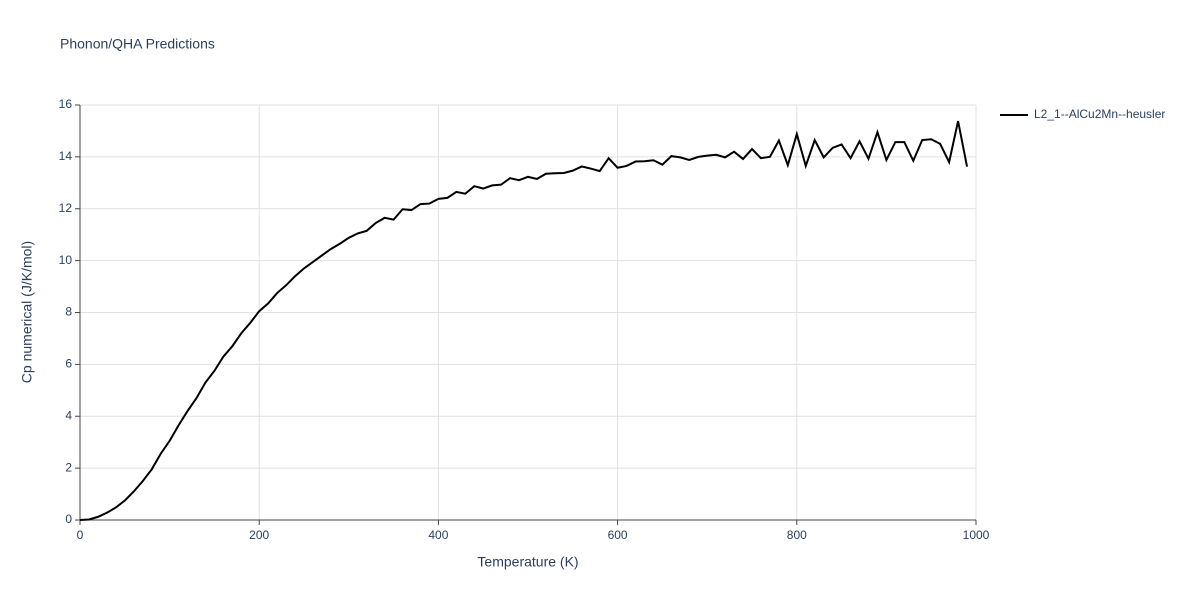 This screenshot has width=1200, height=600. I want to click on x-tick-label: 0, so click(80, 535).